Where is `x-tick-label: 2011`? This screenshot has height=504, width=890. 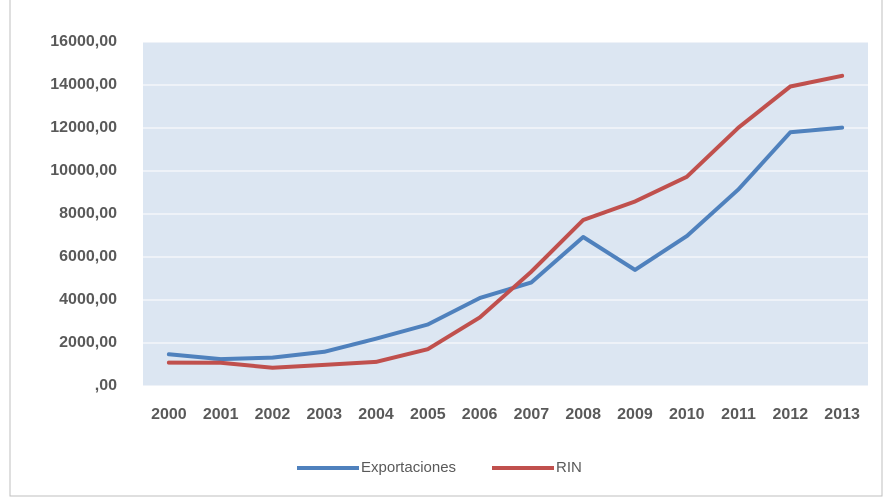 x-tick-label: 2011 is located at coordinates (738, 414).